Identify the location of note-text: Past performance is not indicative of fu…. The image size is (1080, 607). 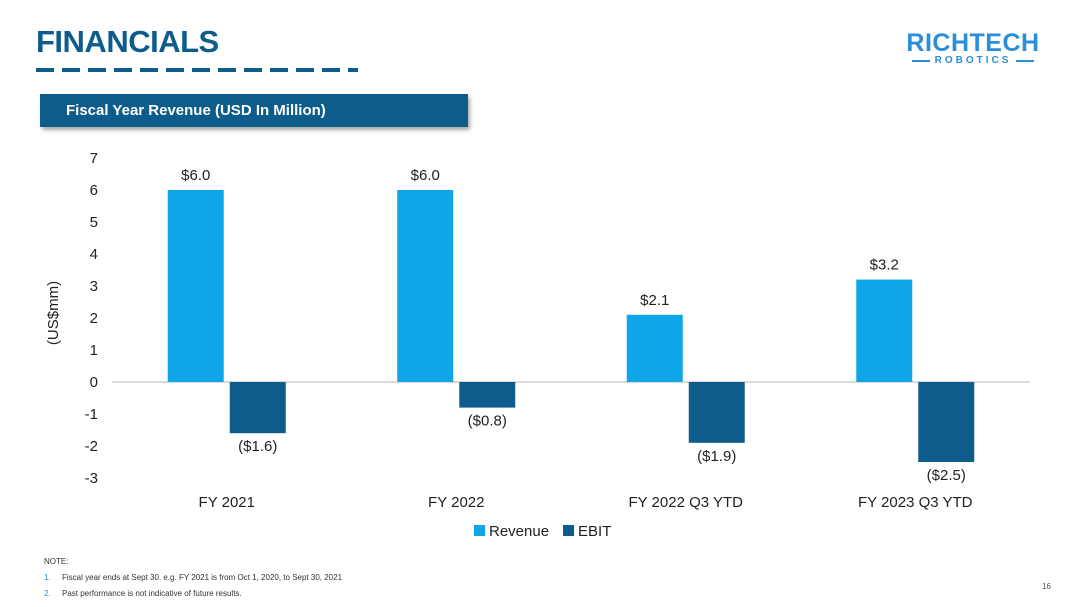
(152, 593).